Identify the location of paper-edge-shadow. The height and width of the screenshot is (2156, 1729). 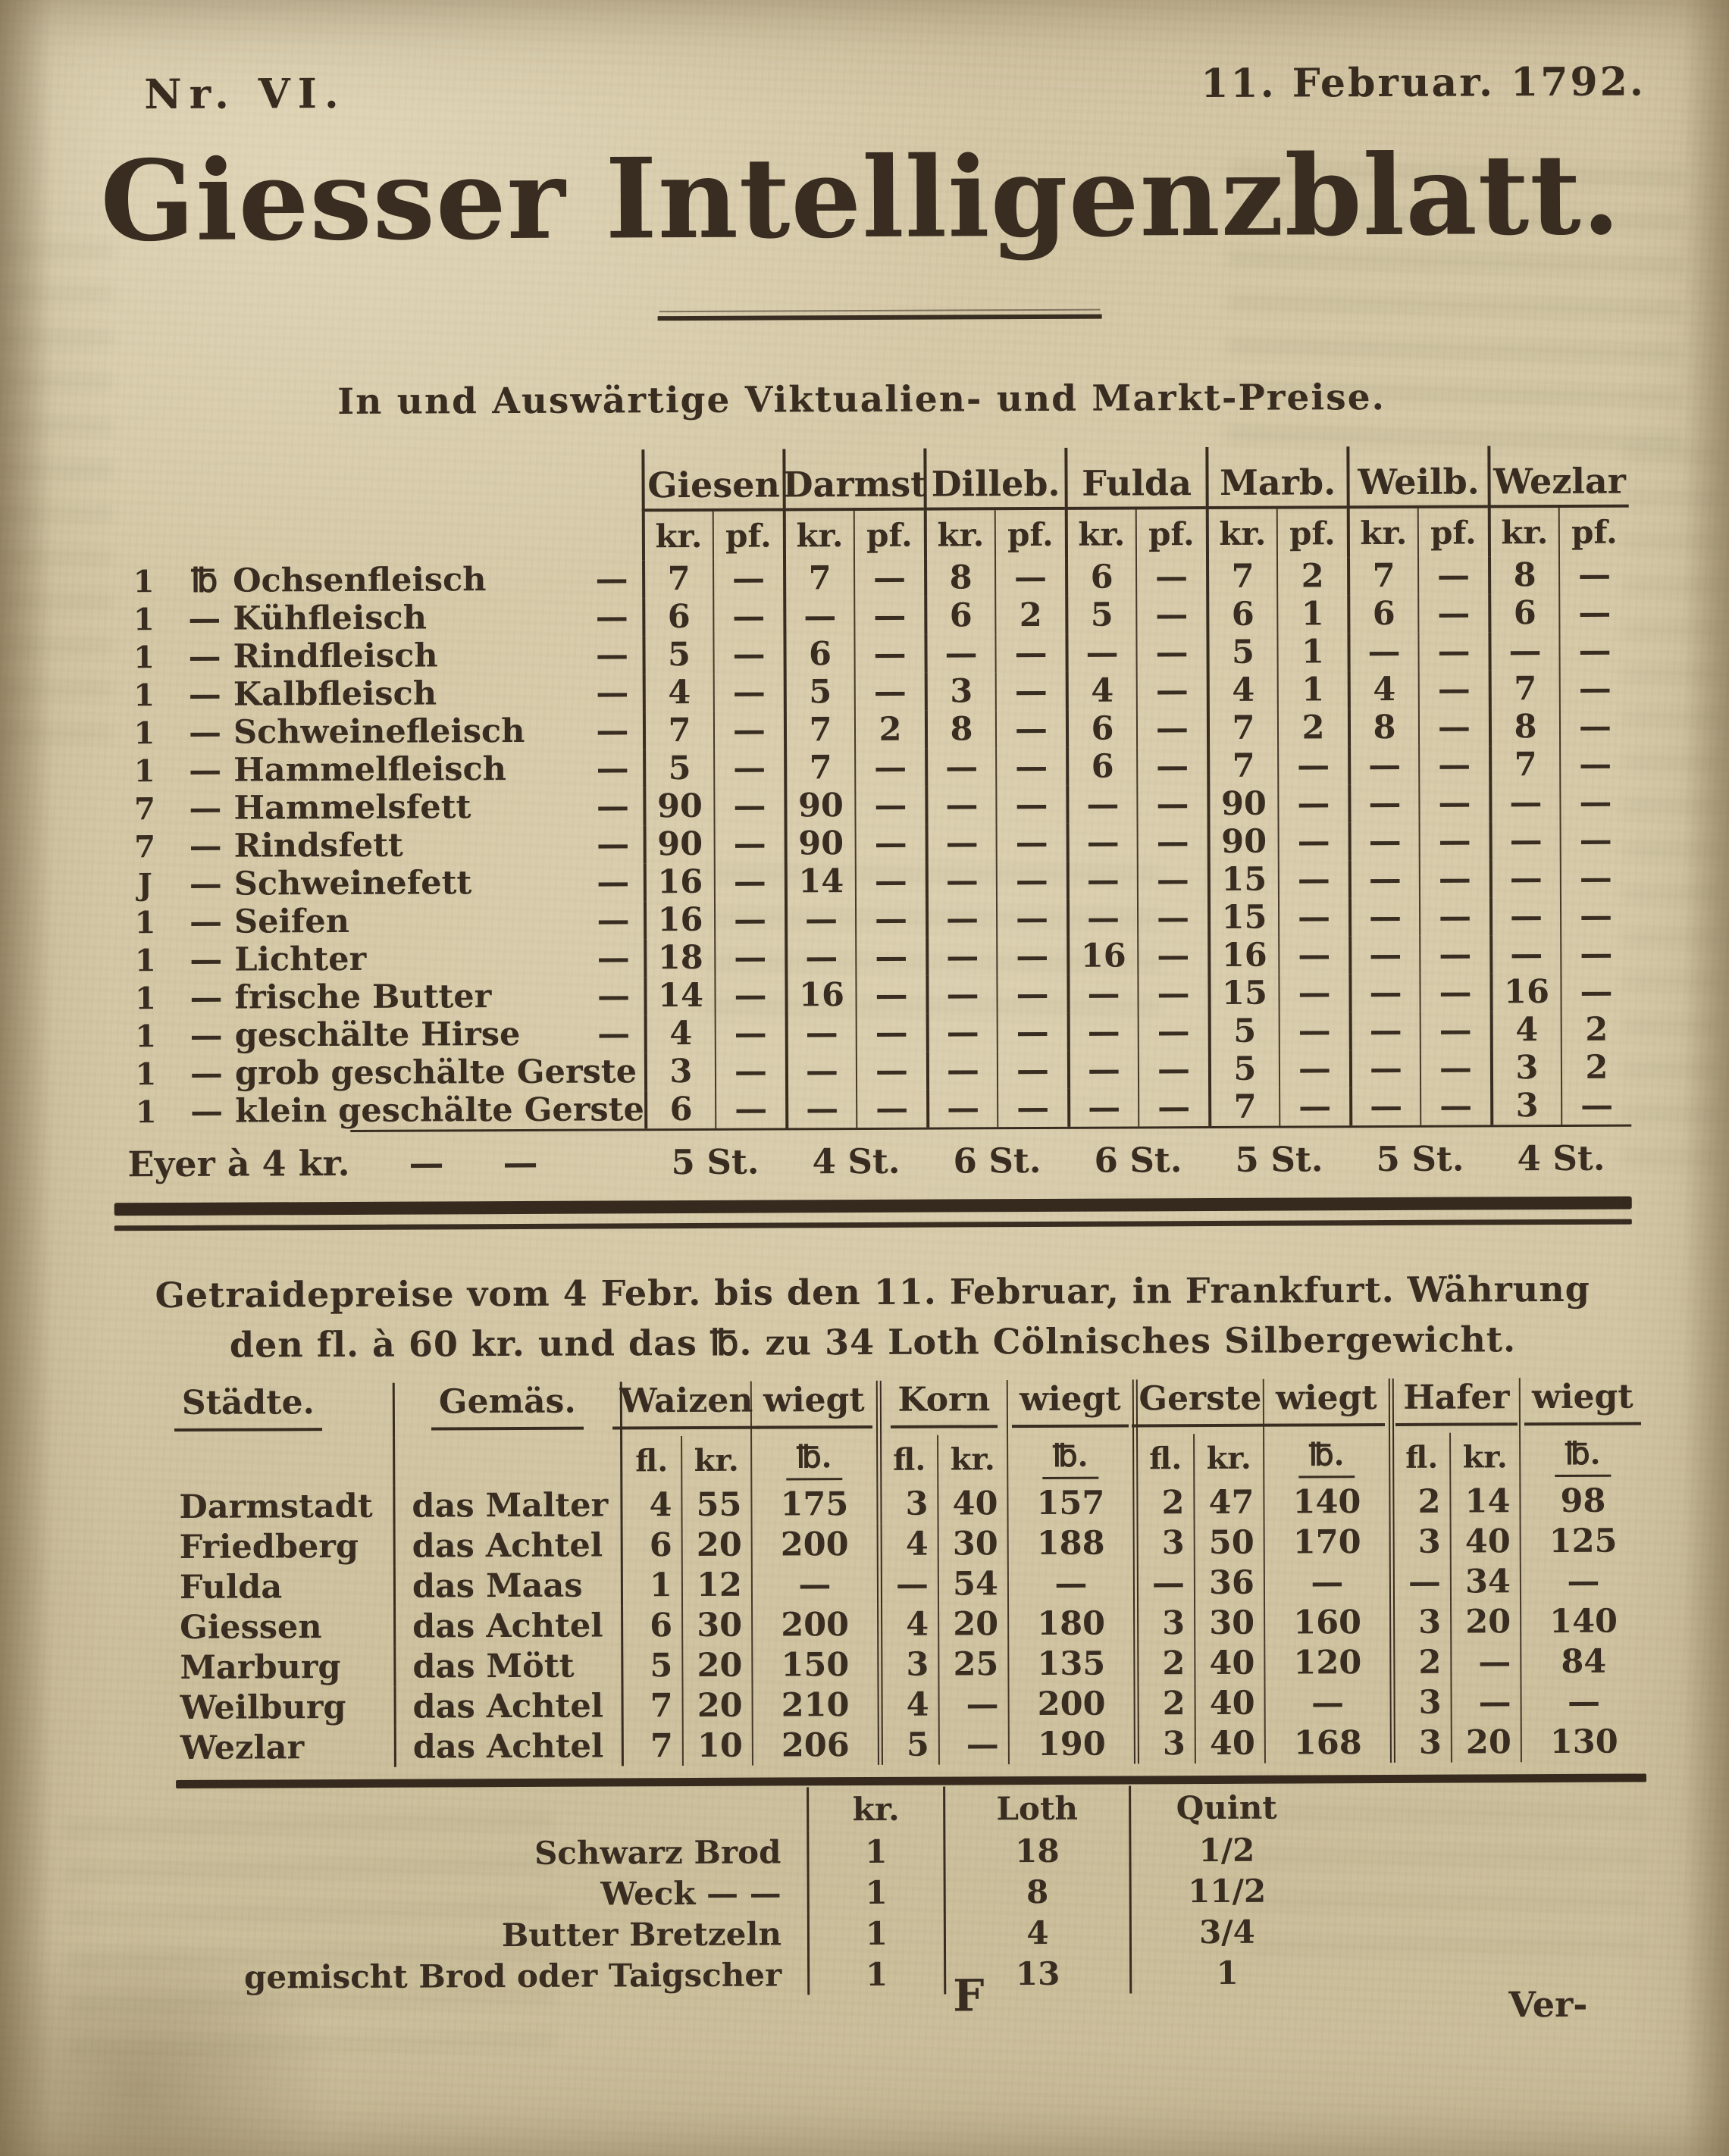
(1706, 1078).